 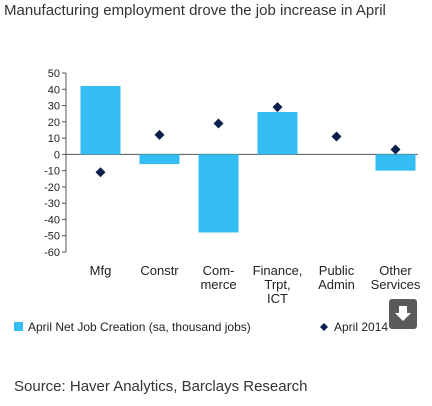 I want to click on y-tick-label: 30, so click(x=54, y=107).